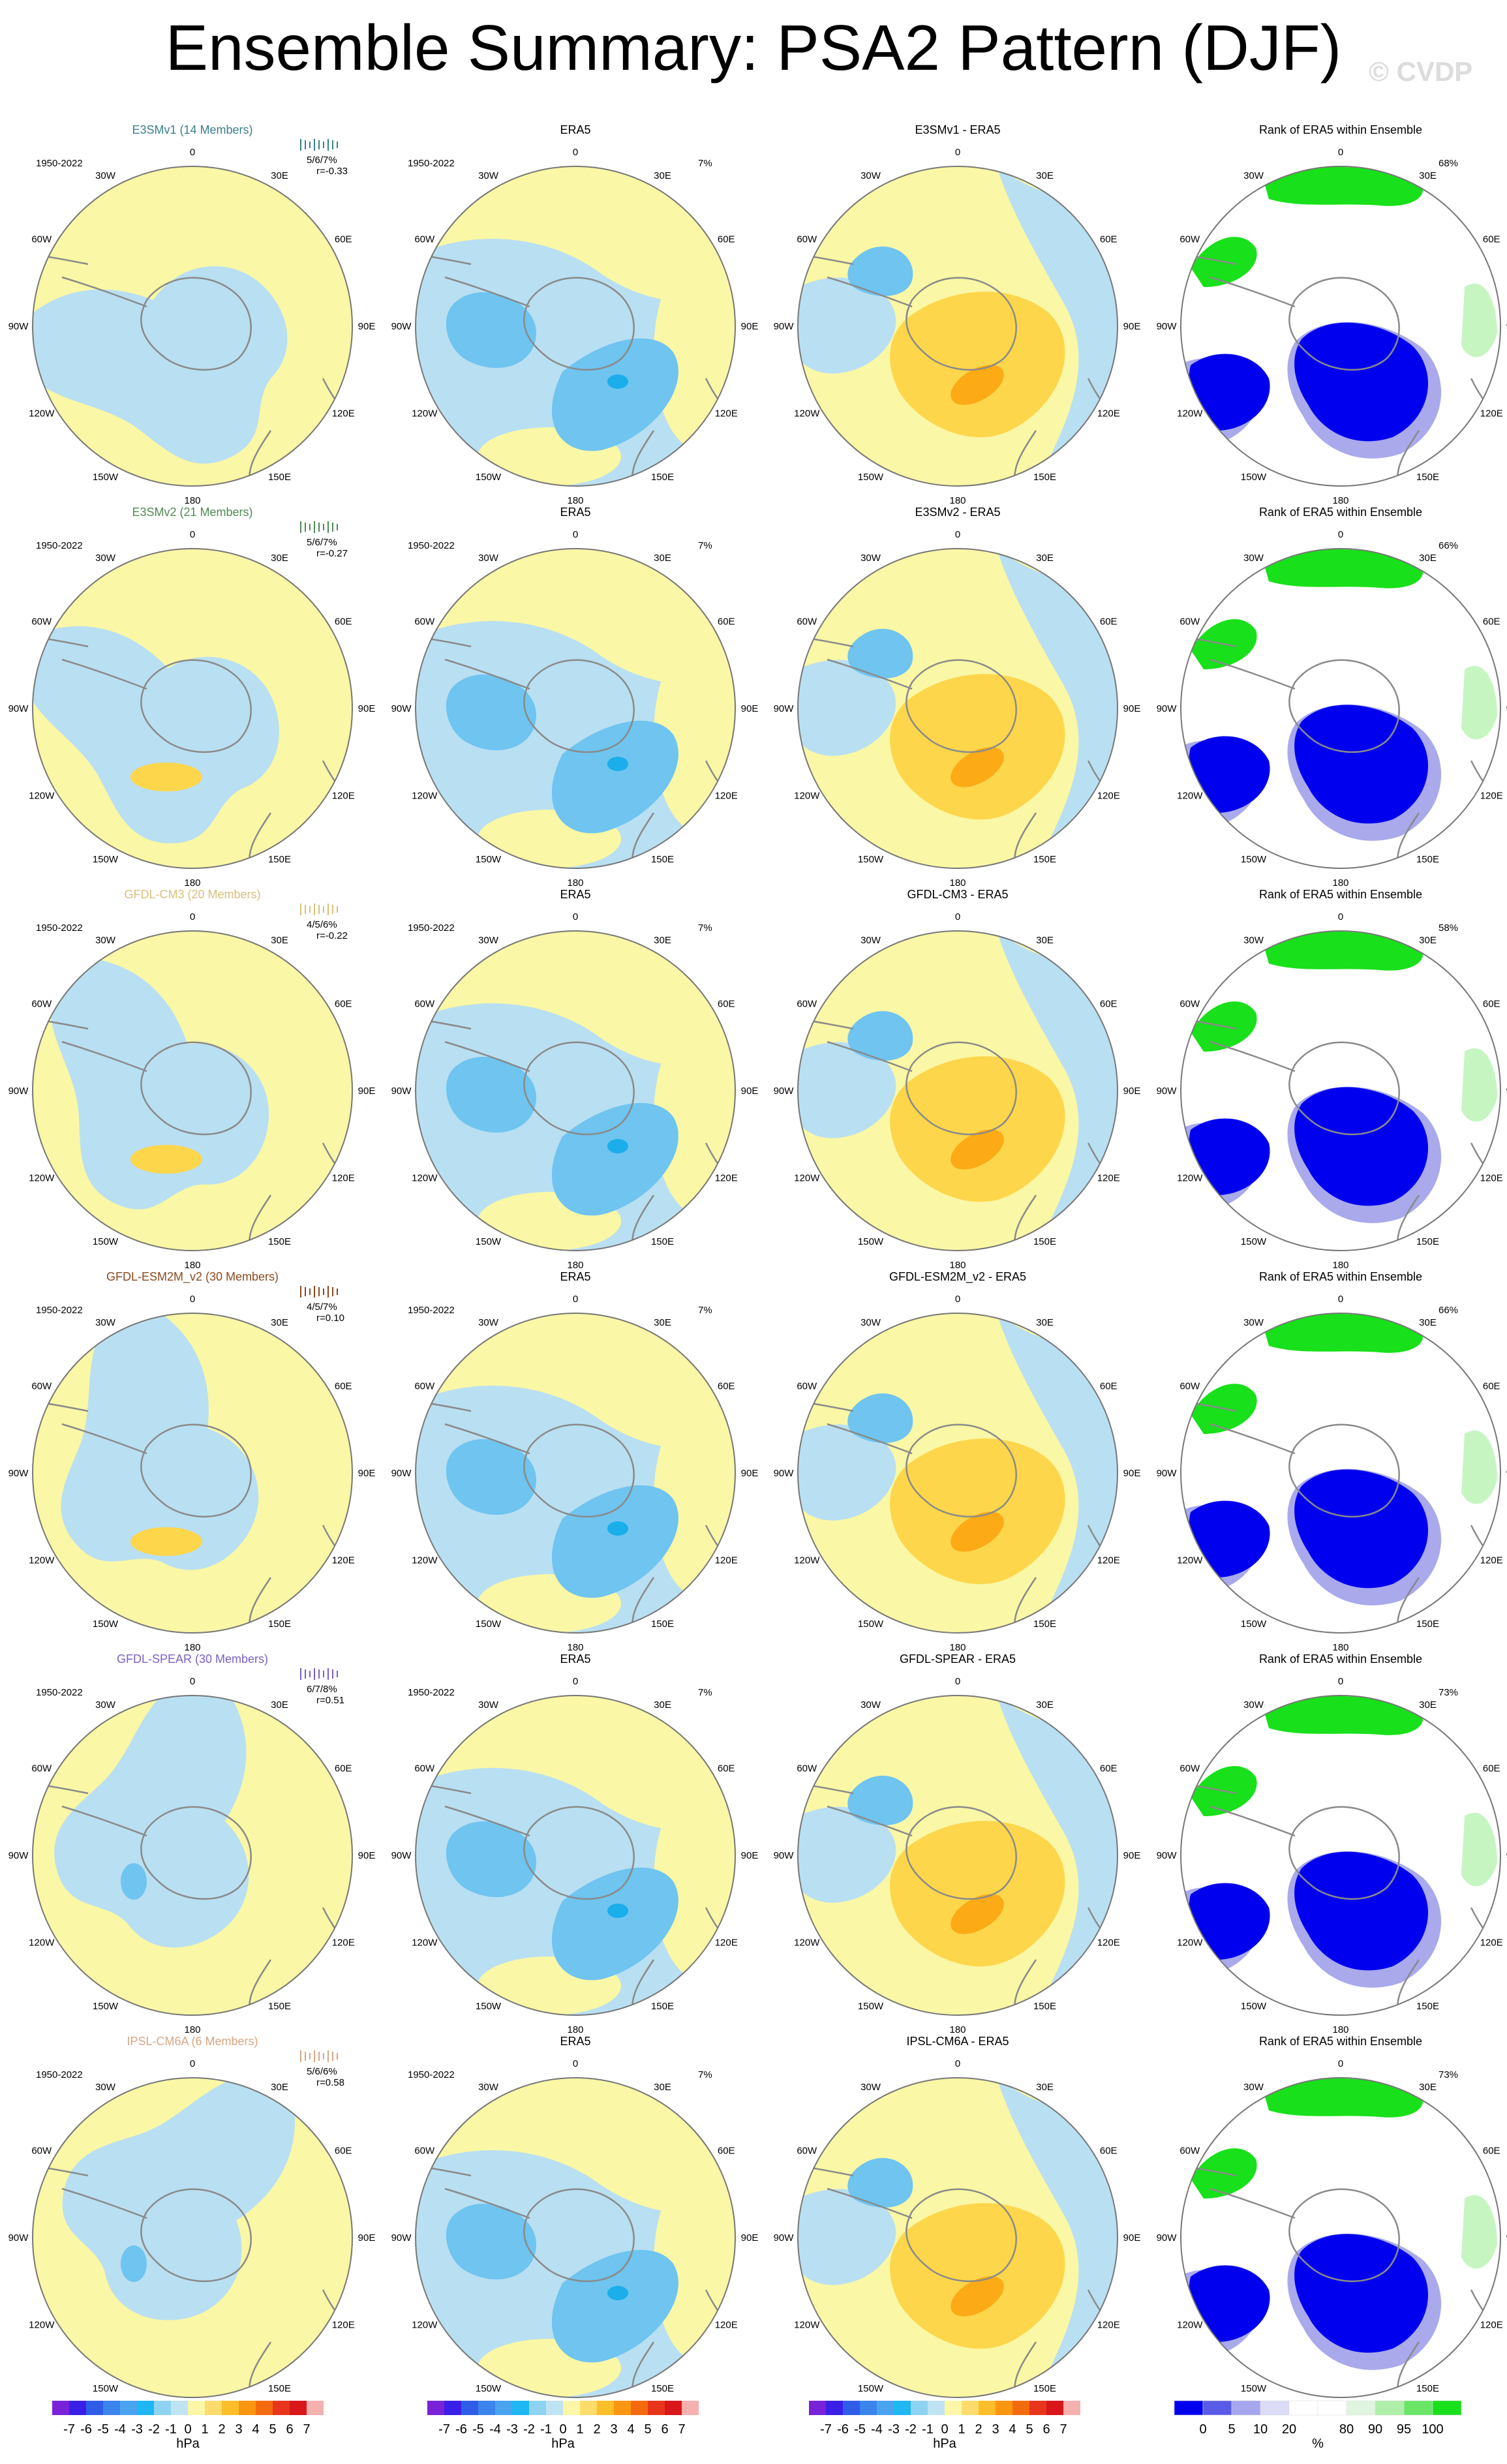 Image resolution: width=1507 pixels, height=2464 pixels. Describe the element at coordinates (192, 129) in the screenshot. I see `model-title: E3SMv1 (14 Members)` at that location.